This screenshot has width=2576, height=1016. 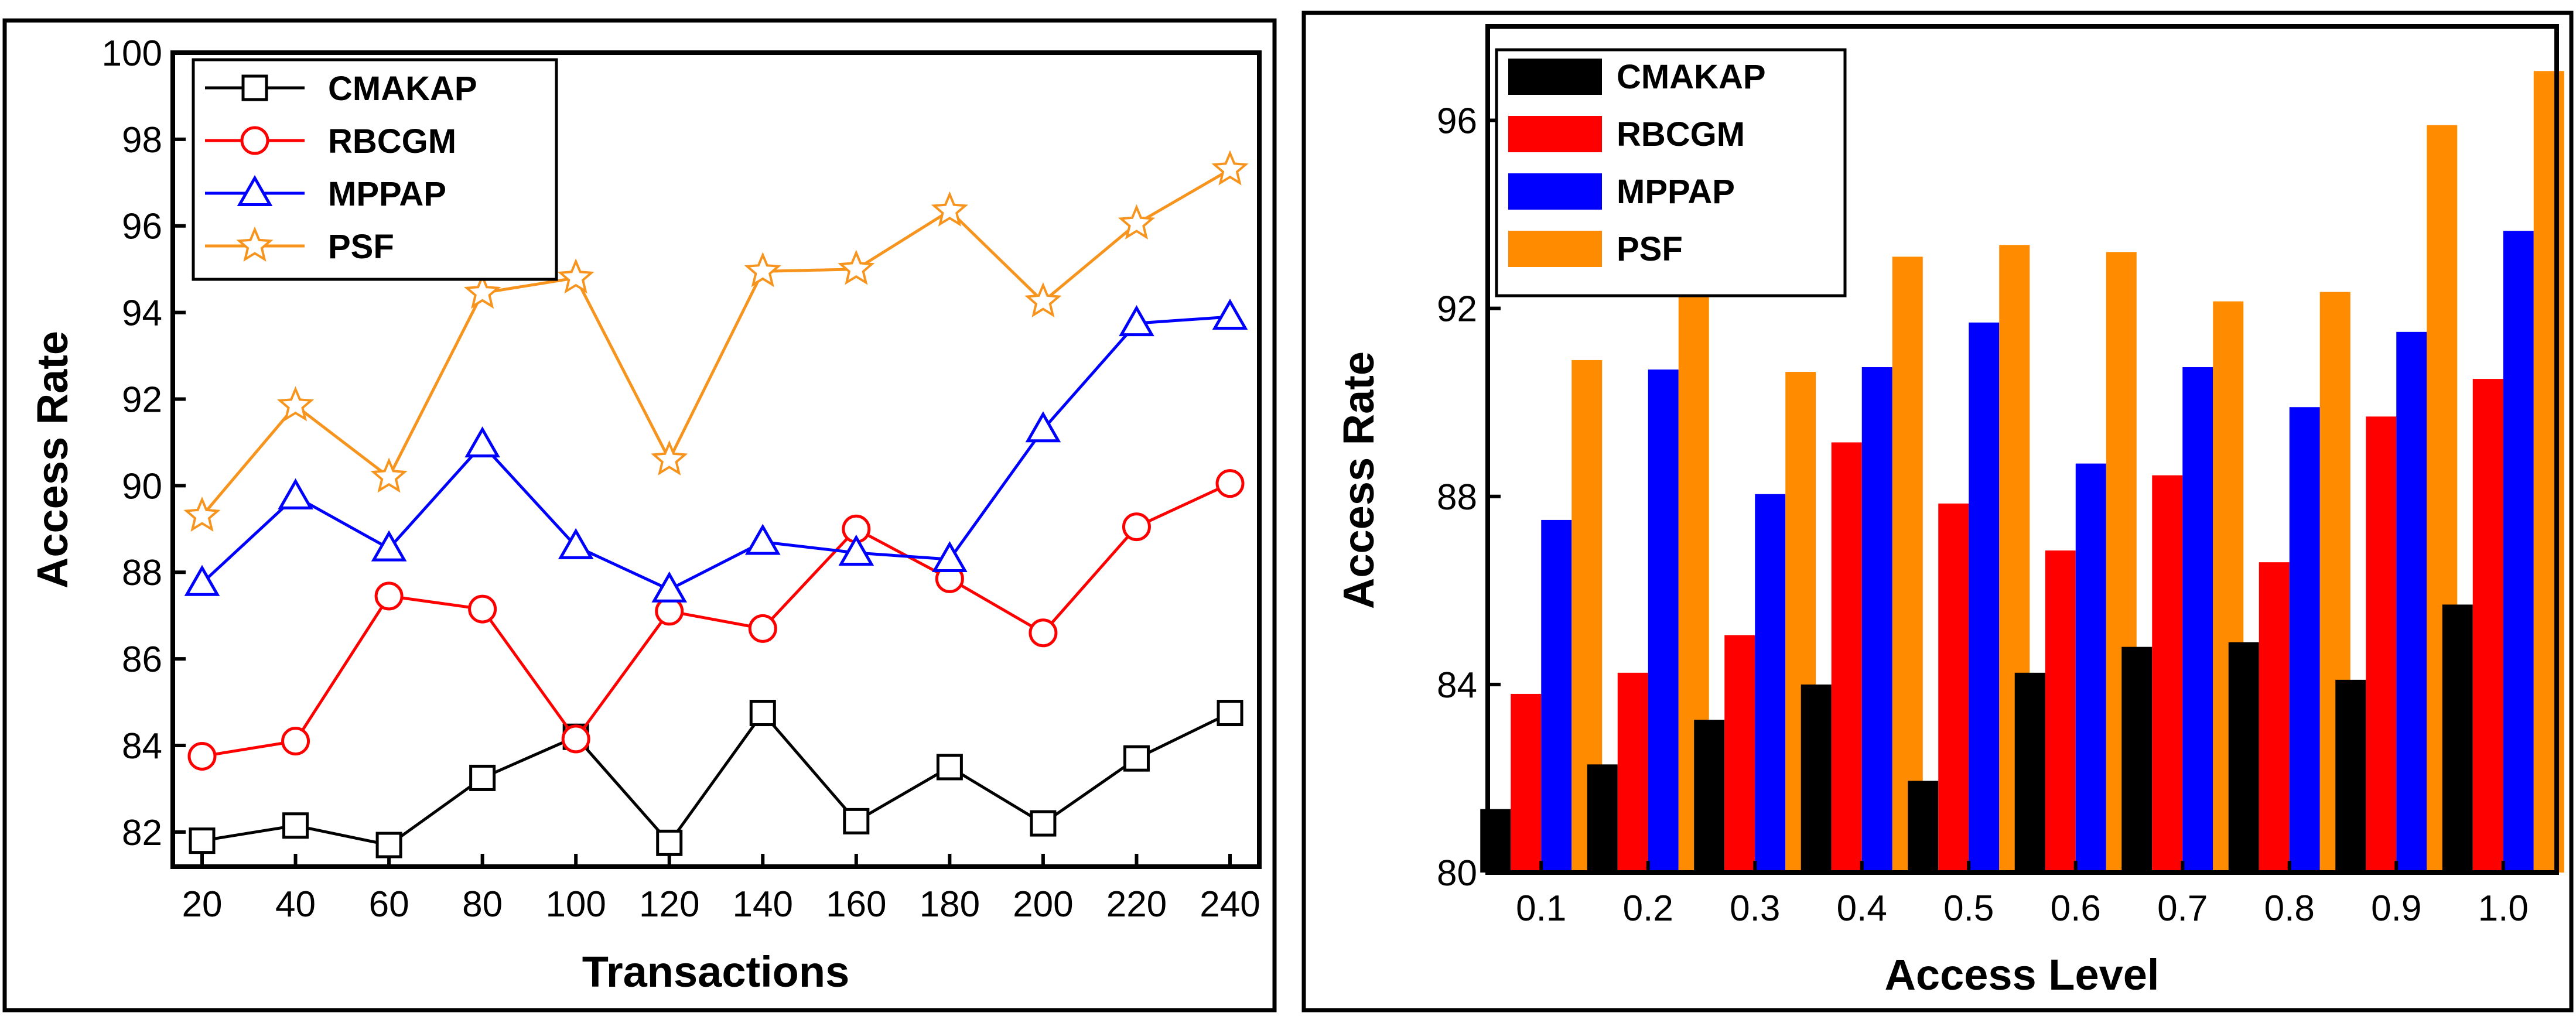 I want to click on bar-chart-y-tick-label: 88, so click(x=1457, y=497).